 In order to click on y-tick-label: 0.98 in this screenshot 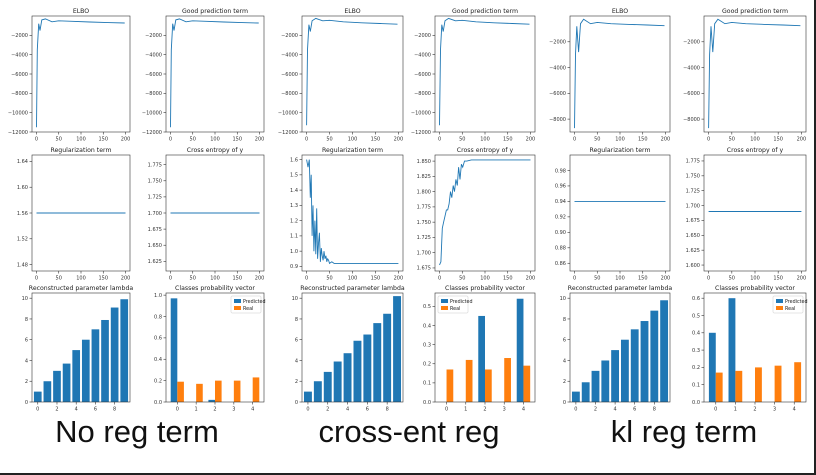, I will do `click(560, 171)`.